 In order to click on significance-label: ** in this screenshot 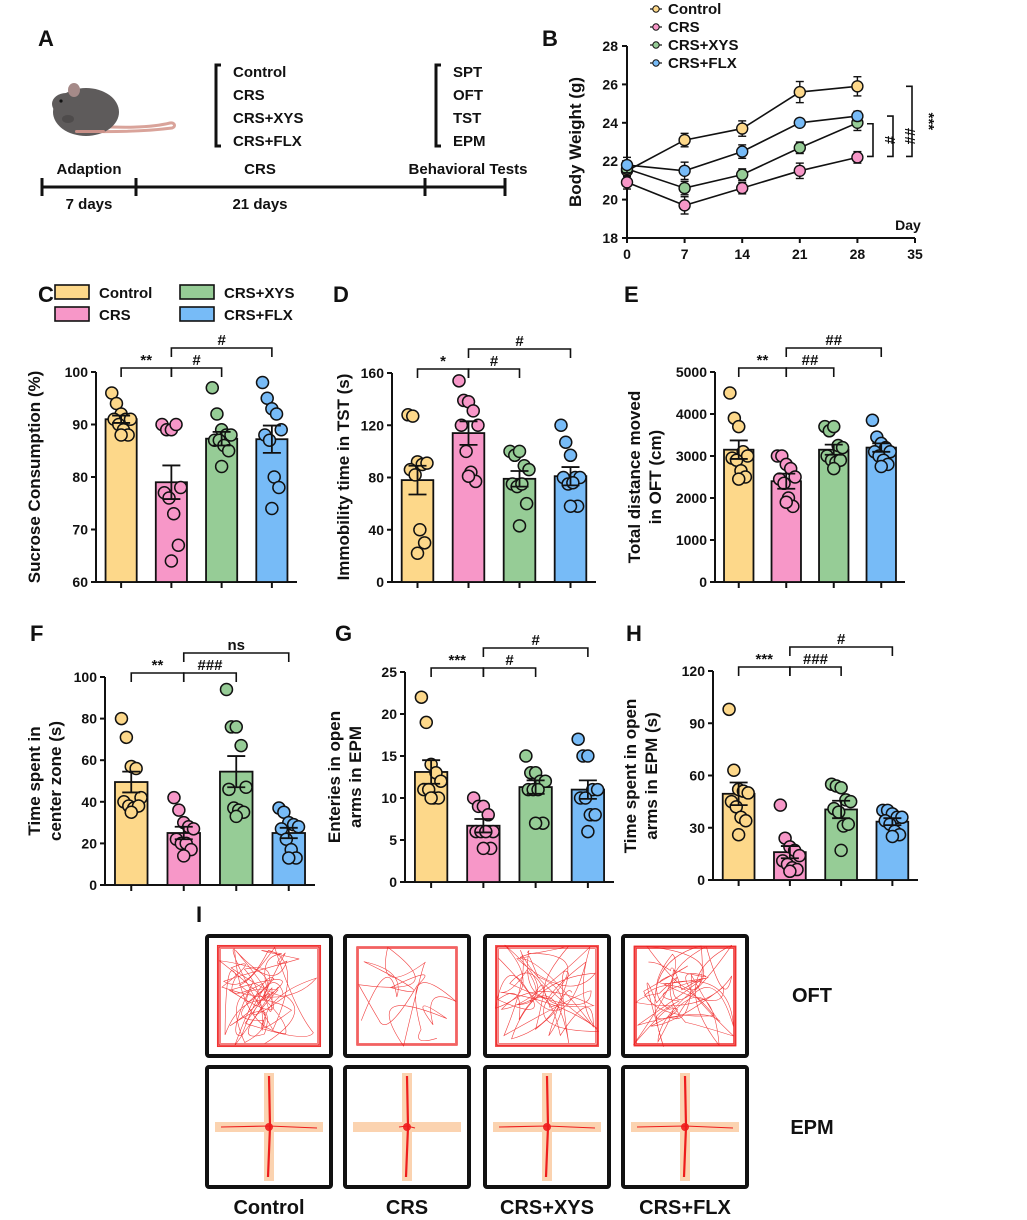, I will do `click(763, 360)`.